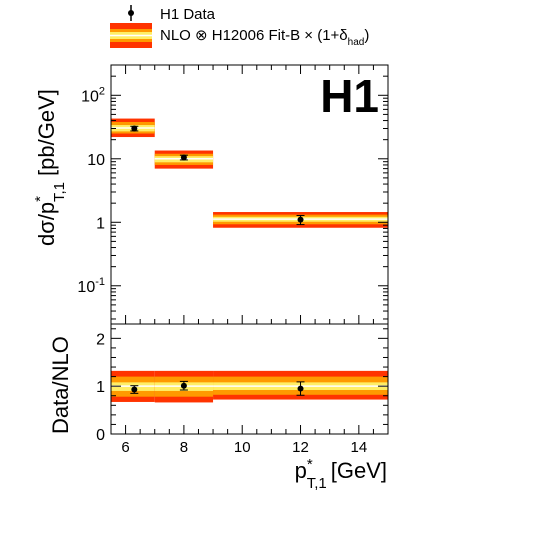 The height and width of the screenshot is (542, 555). I want to click on top-y-tick-label: 10⁻¹, so click(91, 286).